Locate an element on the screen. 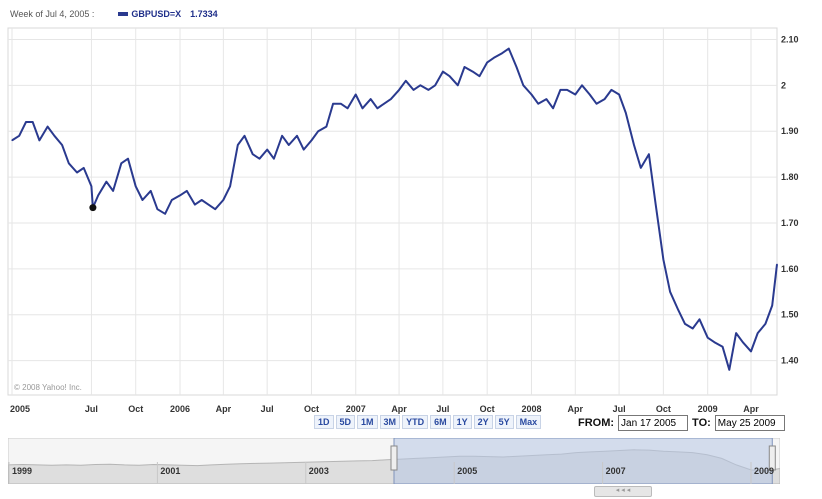  x-tick-label: 2006 is located at coordinates (180, 409).